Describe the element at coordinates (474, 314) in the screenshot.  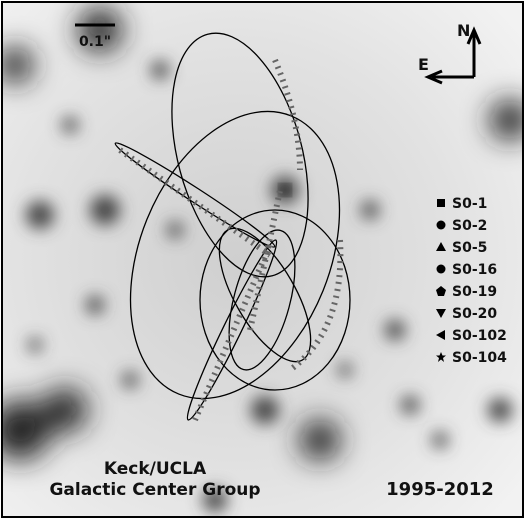
I see `legend-label: S0-20` at that location.